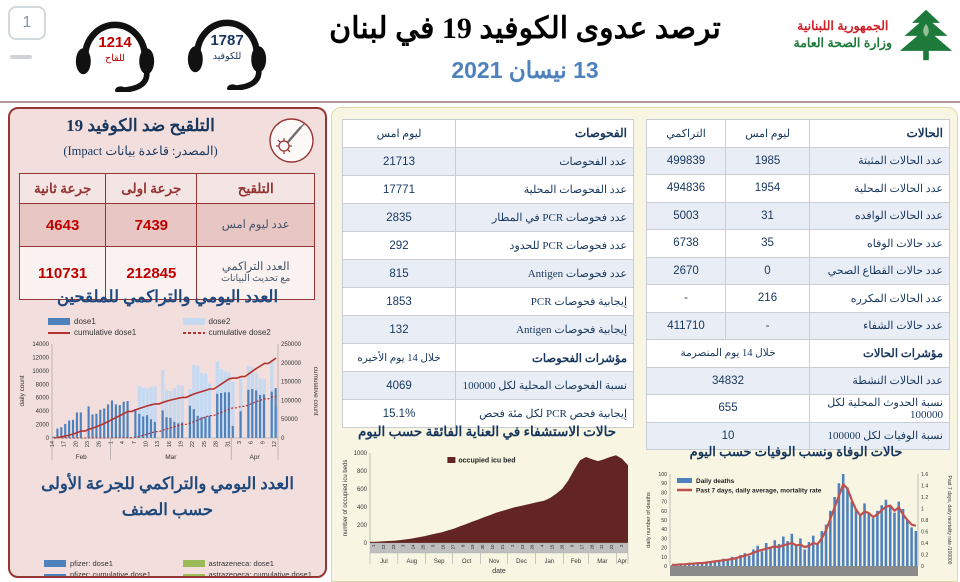  Describe the element at coordinates (399, 413) in the screenshot. I see `row-value: 15.1%` at that location.